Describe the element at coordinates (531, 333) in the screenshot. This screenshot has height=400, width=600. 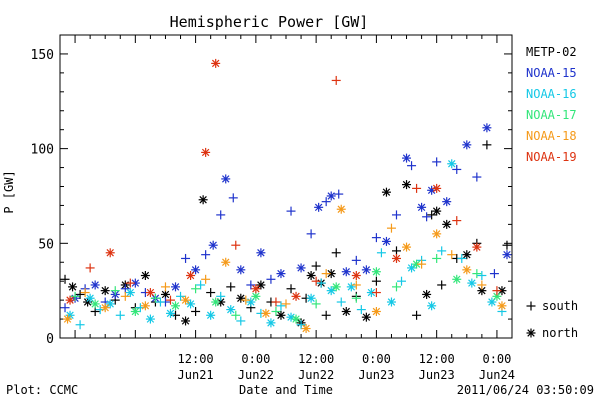
I see `legend-north-symbol` at that location.